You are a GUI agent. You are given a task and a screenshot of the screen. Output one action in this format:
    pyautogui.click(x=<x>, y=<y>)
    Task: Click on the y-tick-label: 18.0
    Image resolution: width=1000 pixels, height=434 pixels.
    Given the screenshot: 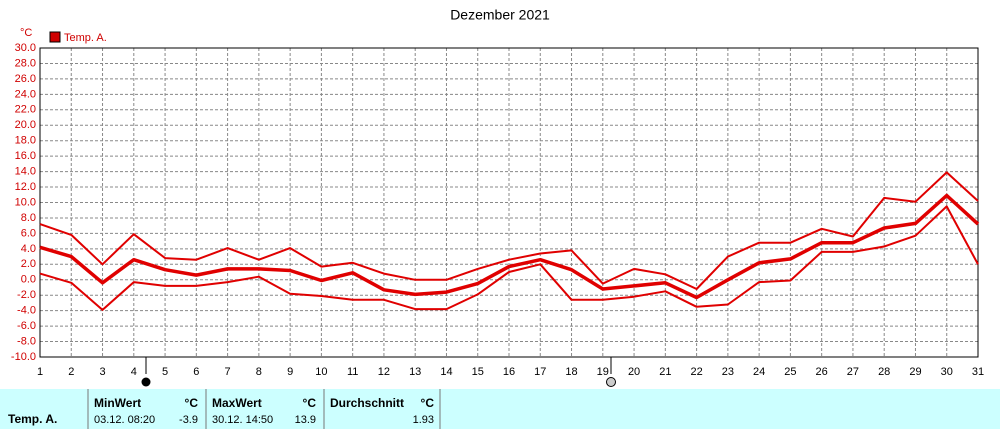 What is the action you would take?
    pyautogui.click(x=25, y=141)
    